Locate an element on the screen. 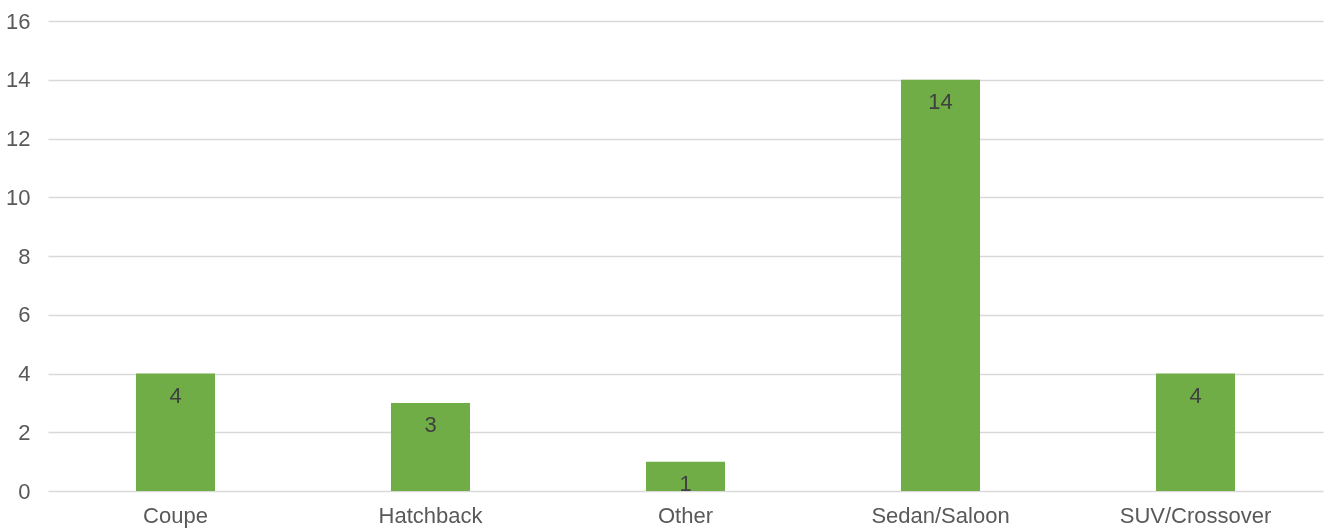 The width and height of the screenshot is (1328, 531). x-tick-label: Coupe is located at coordinates (175, 515).